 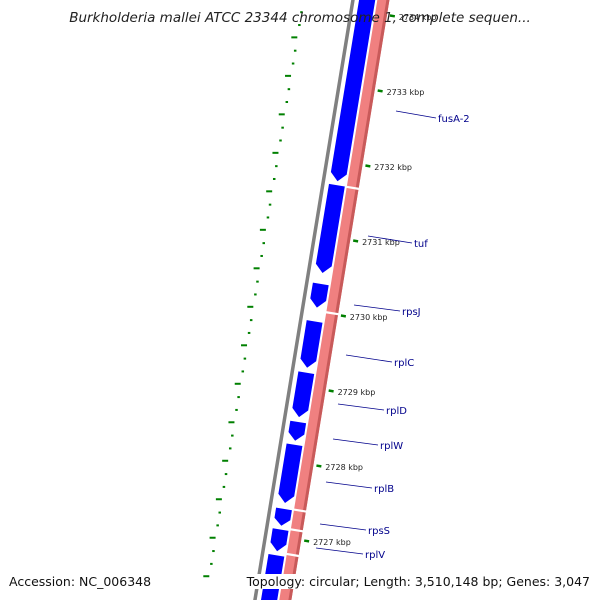 I want to click on kbp-tick-label: 2733 kbp, so click(x=406, y=92).